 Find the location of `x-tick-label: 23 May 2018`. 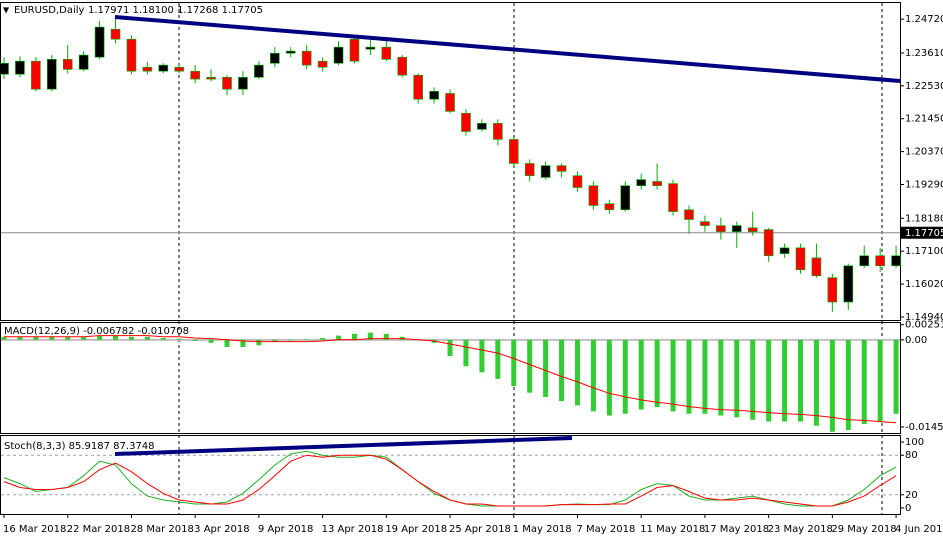

x-tick-label: 23 May 2018 is located at coordinates (800, 529).